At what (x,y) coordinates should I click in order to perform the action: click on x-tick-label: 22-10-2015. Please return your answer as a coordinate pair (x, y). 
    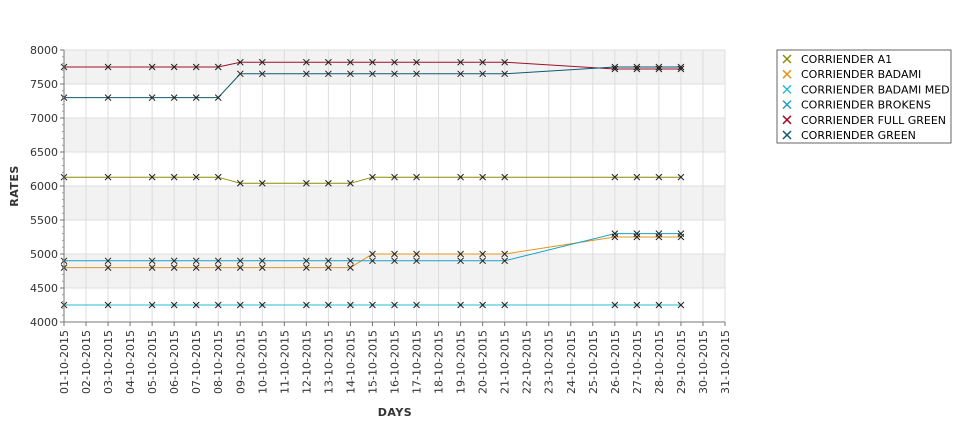
    Looking at the image, I should click on (527, 362).